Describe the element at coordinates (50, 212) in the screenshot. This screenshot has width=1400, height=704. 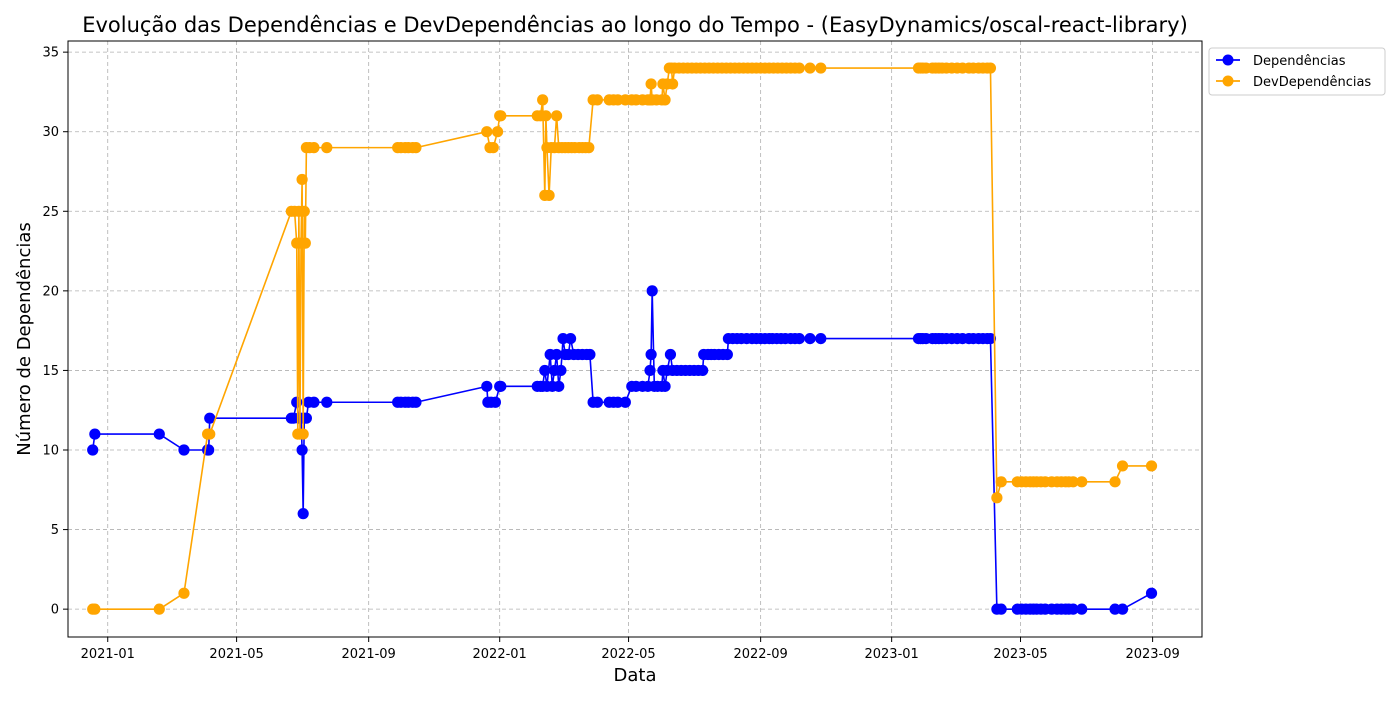
I see `y-tick-label: 25` at that location.